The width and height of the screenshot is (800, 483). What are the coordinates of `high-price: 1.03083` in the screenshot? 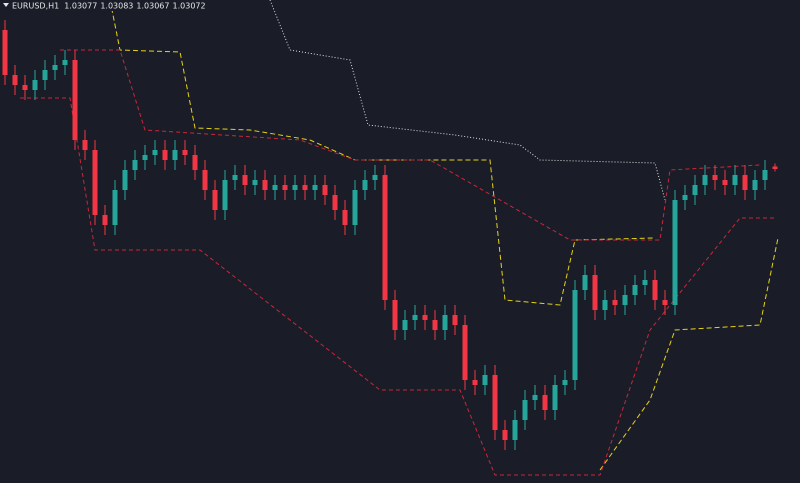 It's located at (116, 5).